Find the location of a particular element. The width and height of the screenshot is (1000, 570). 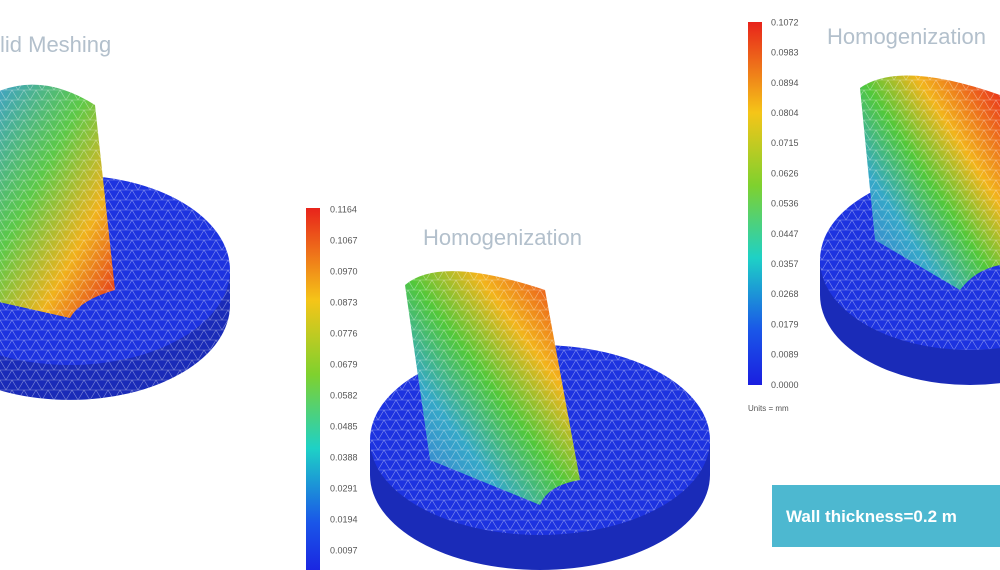

colorbar-label: 0.1067 is located at coordinates (344, 240).